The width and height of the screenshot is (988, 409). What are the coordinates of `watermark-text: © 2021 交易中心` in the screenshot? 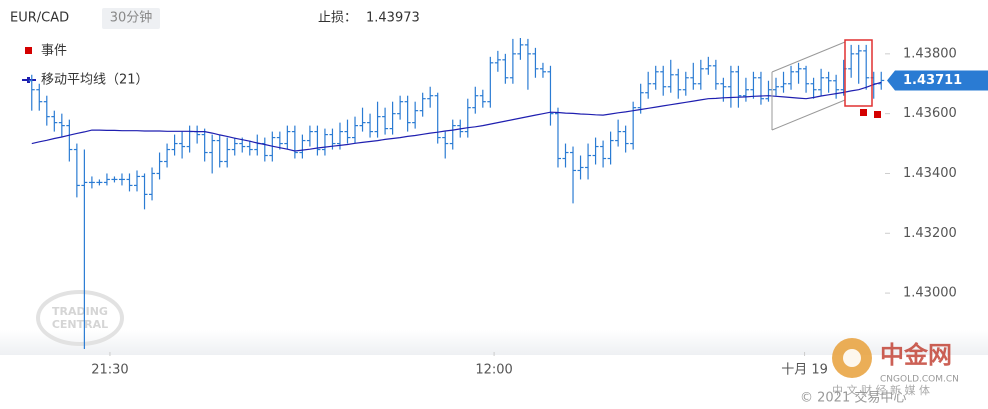 It's located at (853, 398).